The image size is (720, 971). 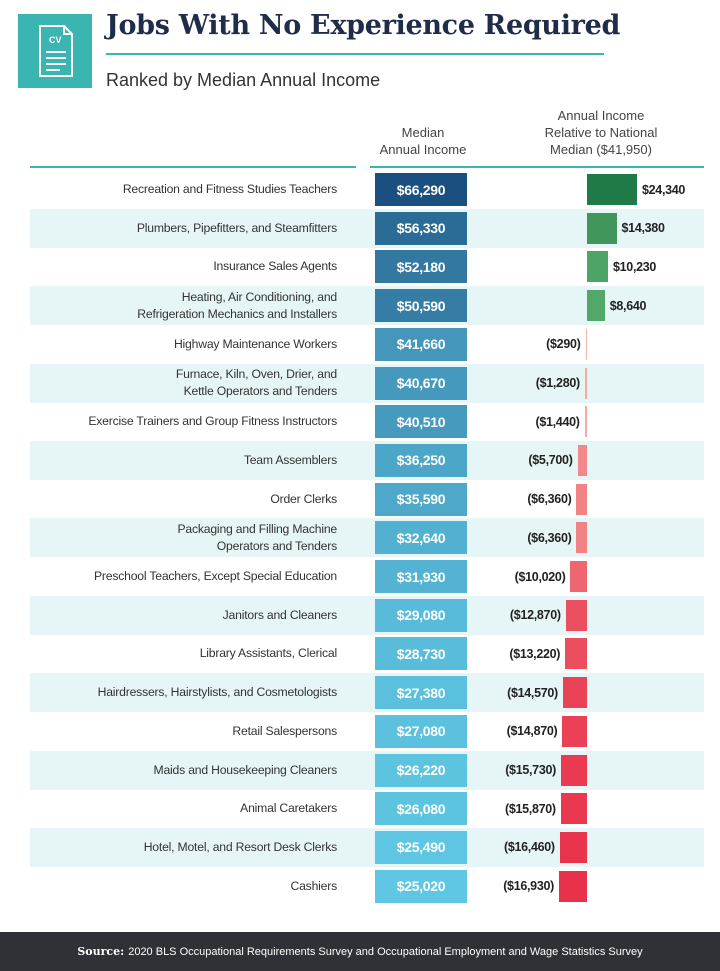 I want to click on relative-income-label: ($5,700), so click(x=550, y=460).